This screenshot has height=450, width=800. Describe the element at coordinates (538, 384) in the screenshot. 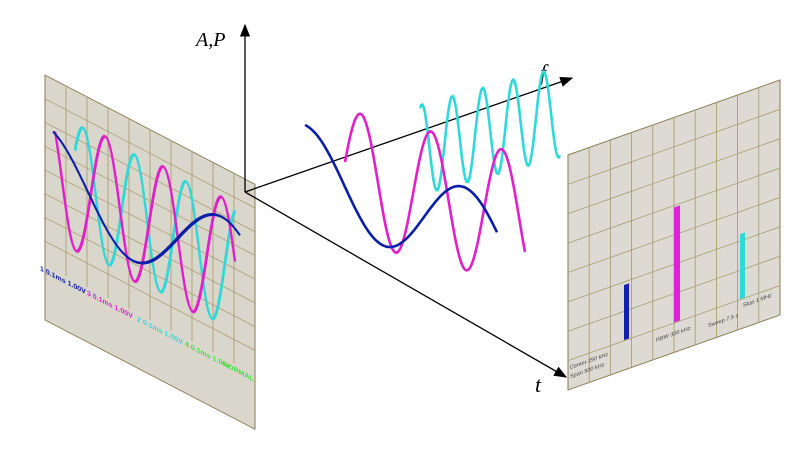

I see `axis-label: t` at that location.